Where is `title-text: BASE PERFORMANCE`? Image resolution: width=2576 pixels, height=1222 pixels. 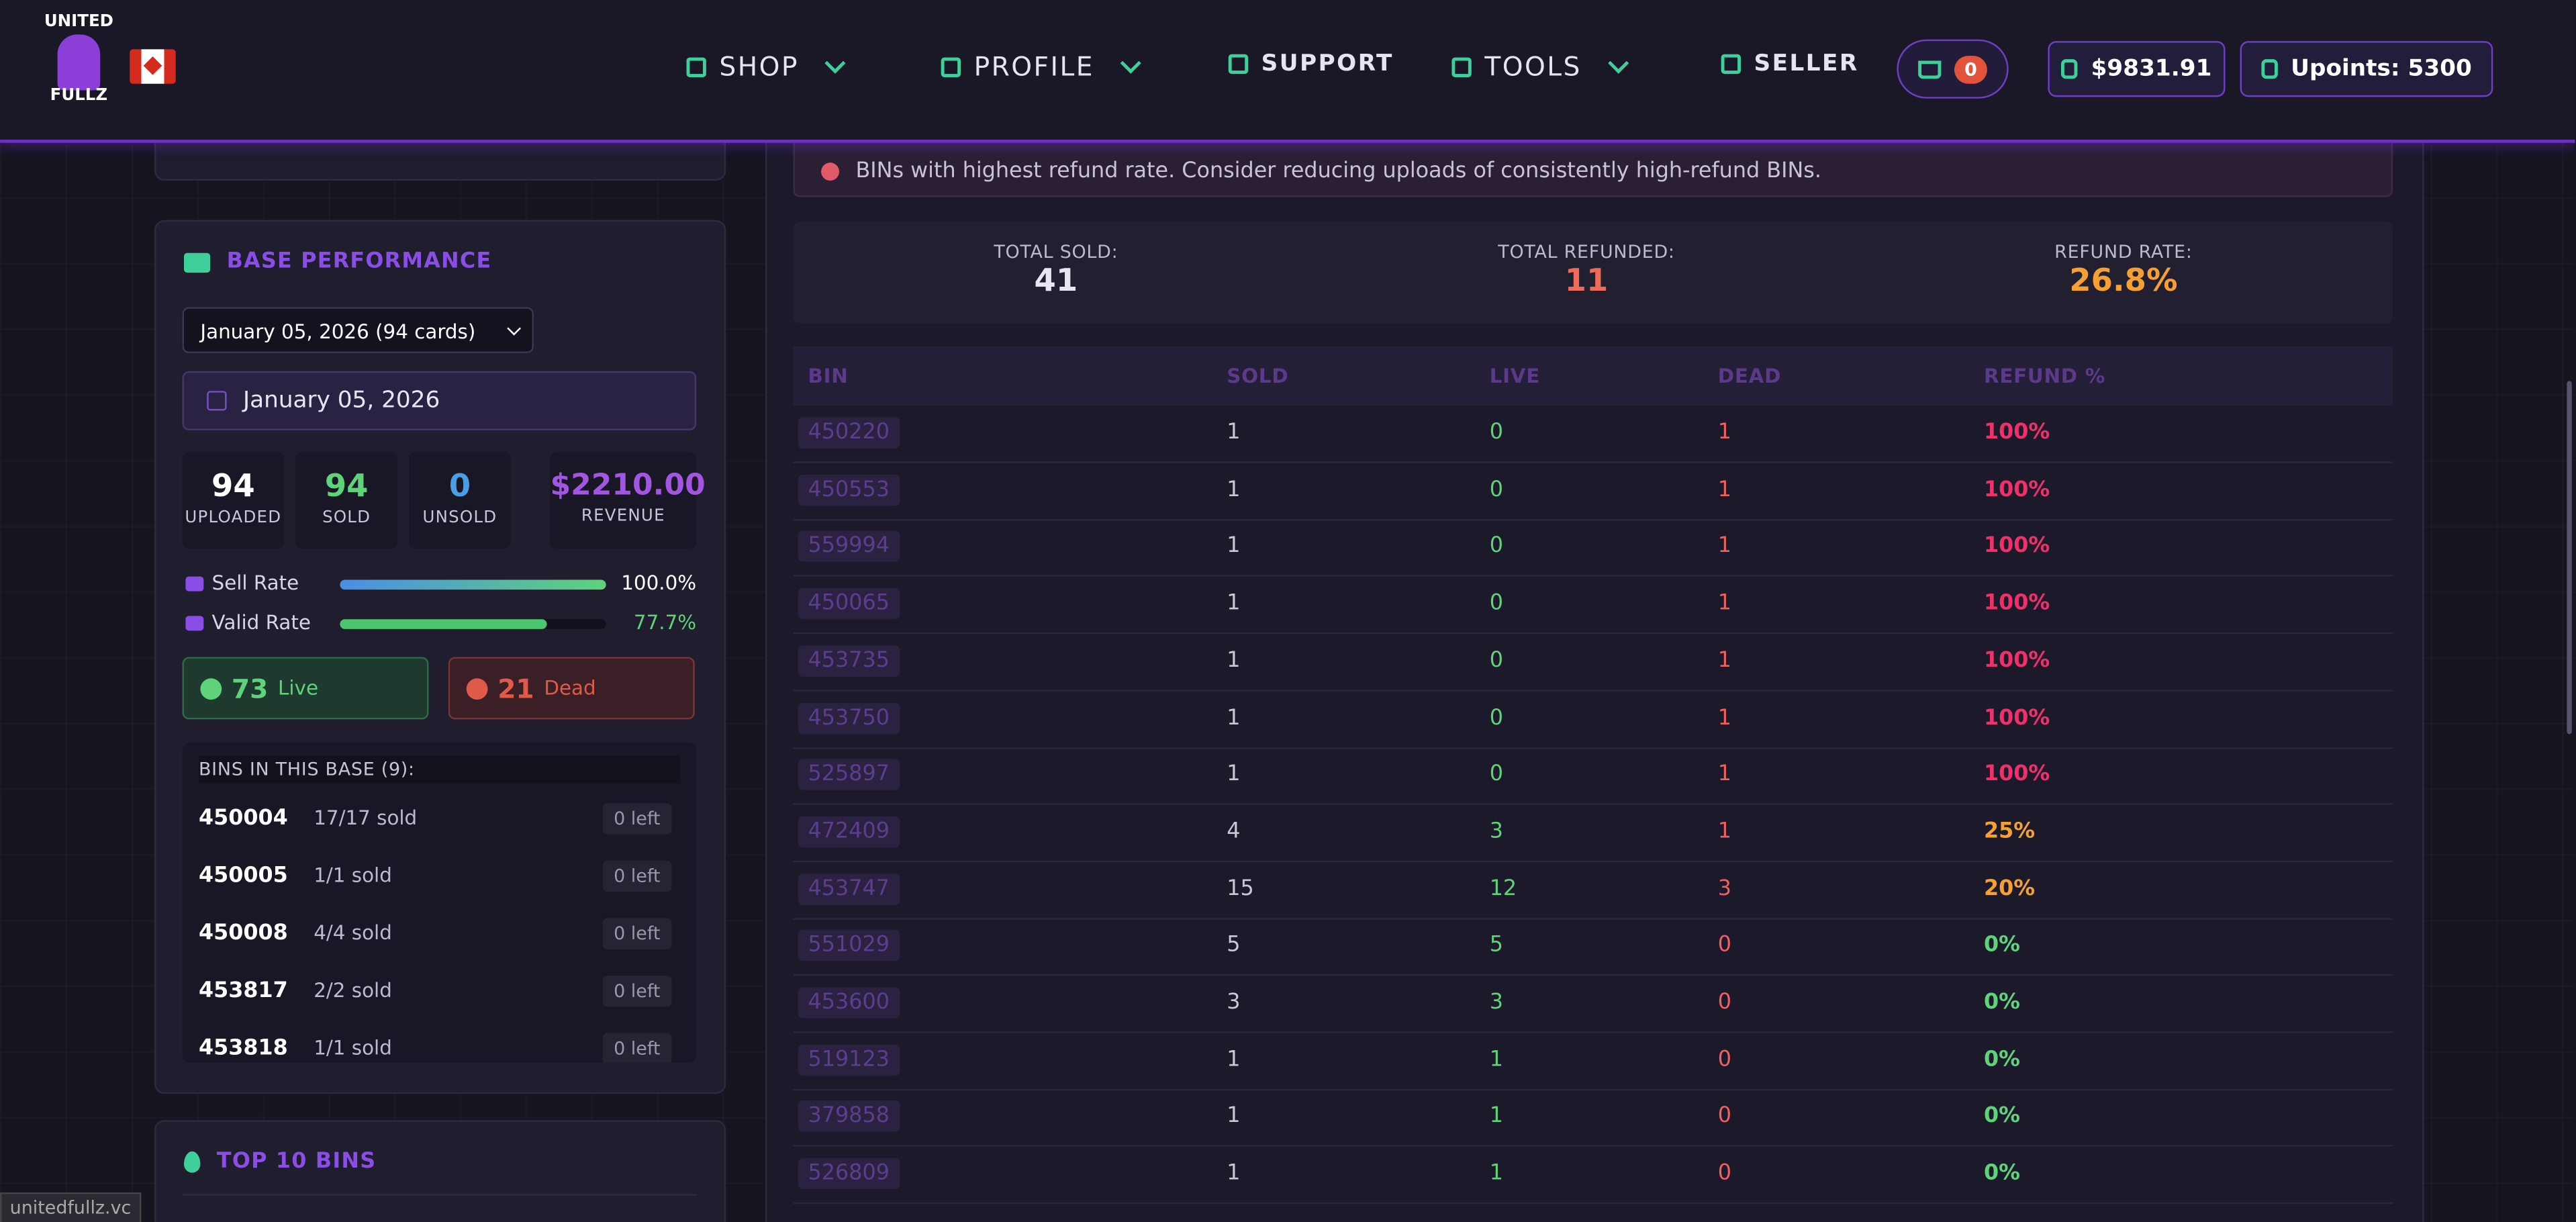
title-text: BASE PERFORMANCE is located at coordinates (359, 262).